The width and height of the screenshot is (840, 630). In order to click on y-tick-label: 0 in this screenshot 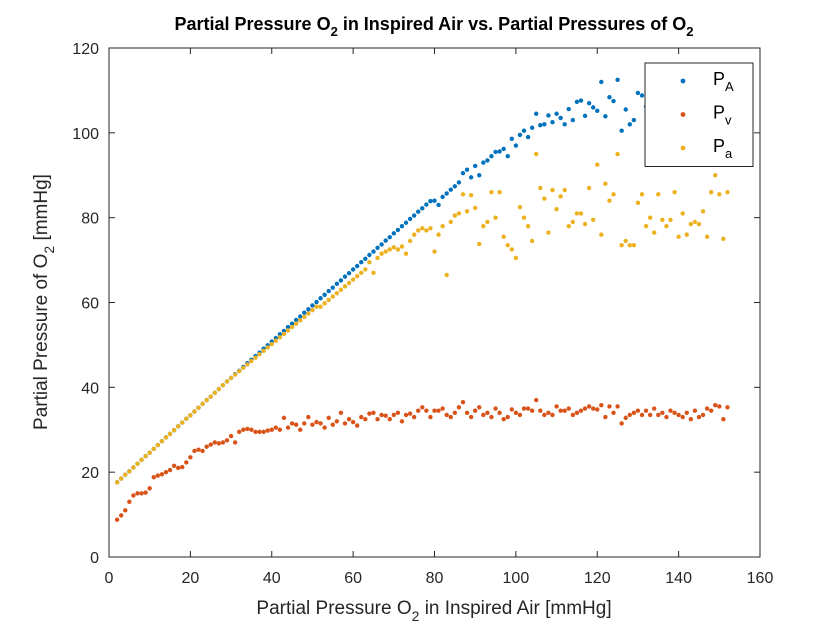, I will do `click(94, 558)`.